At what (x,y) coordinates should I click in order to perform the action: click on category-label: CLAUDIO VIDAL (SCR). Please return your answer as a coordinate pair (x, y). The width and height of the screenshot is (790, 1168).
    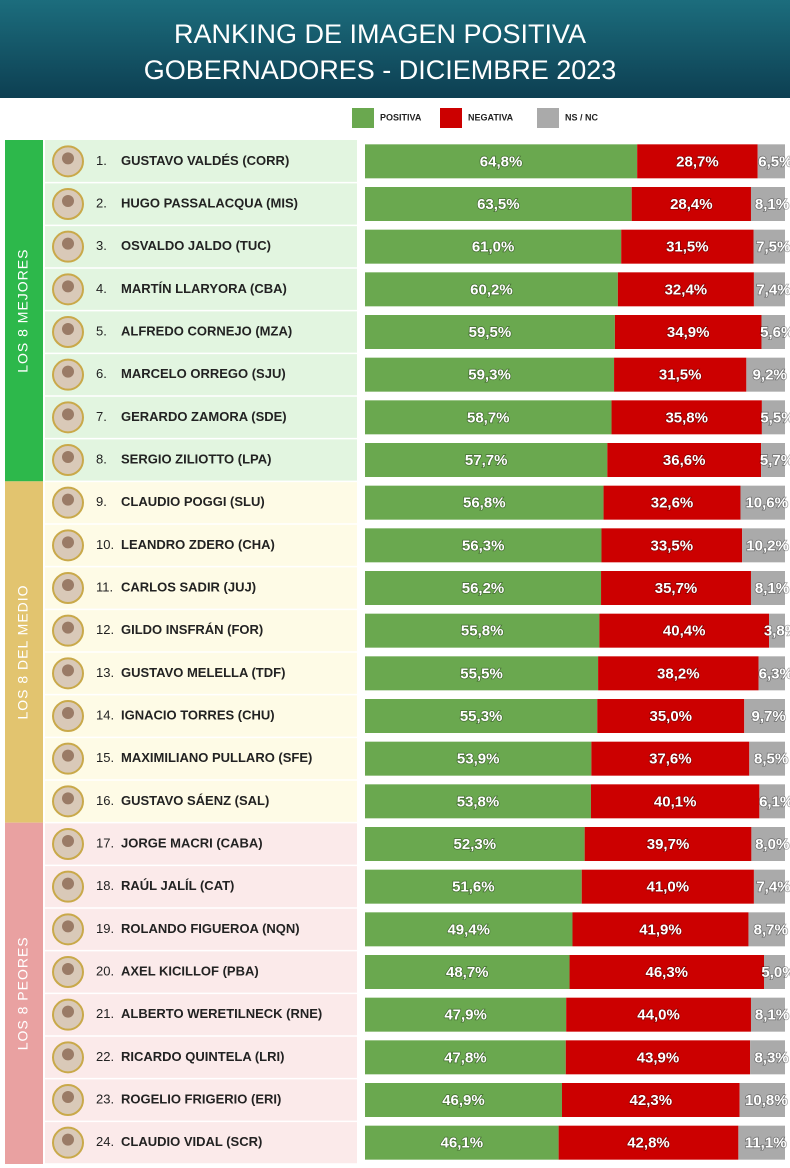
    Looking at the image, I should click on (191, 1141).